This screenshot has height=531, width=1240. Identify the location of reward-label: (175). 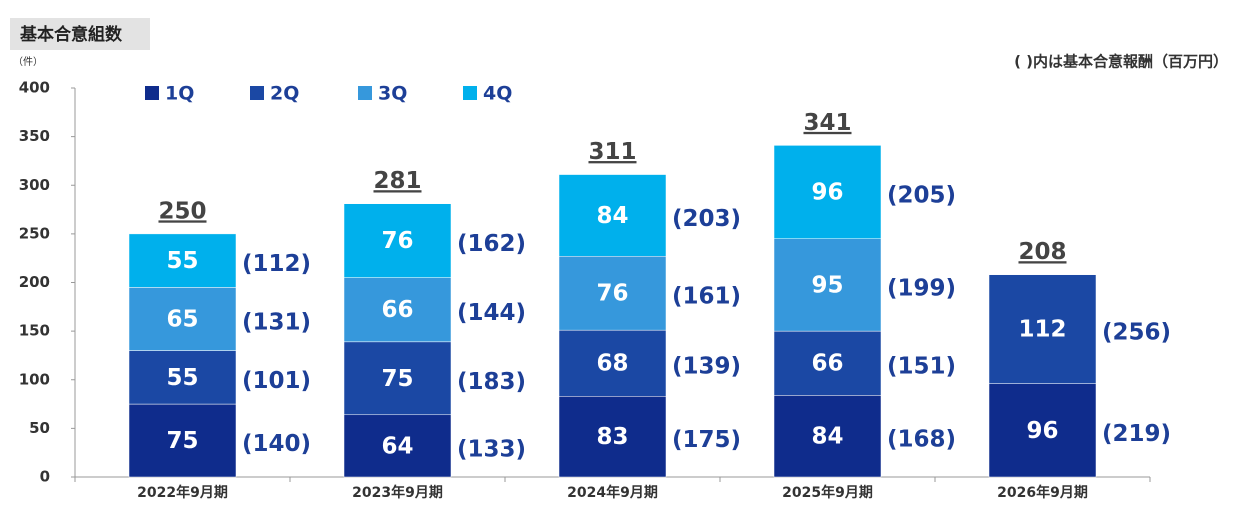
(706, 440).